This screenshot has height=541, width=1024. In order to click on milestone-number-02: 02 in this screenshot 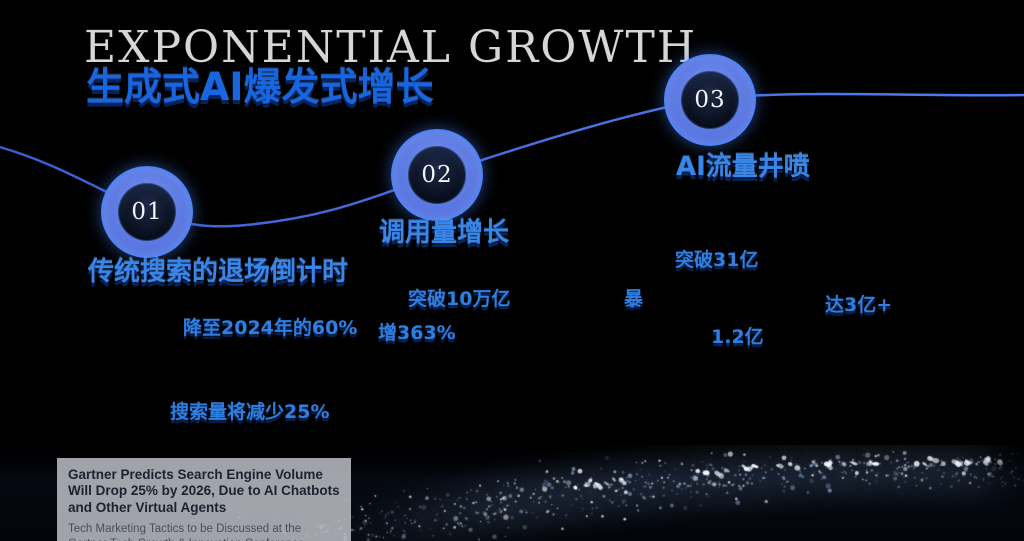, I will do `click(437, 175)`.